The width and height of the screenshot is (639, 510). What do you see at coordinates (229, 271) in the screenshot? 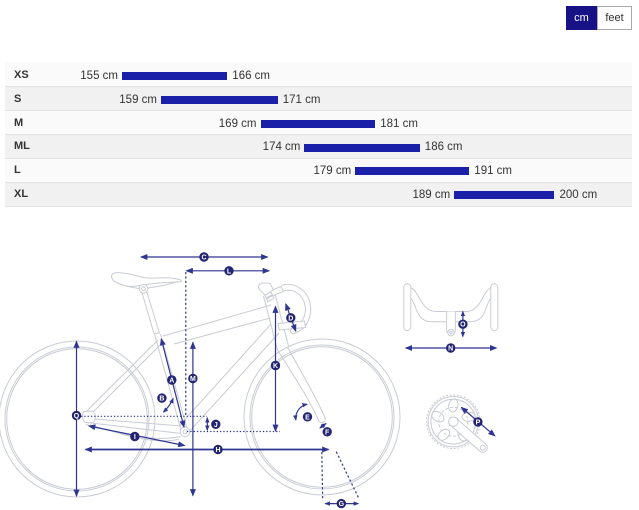
I see `svg-text: L` at bounding box center [229, 271].